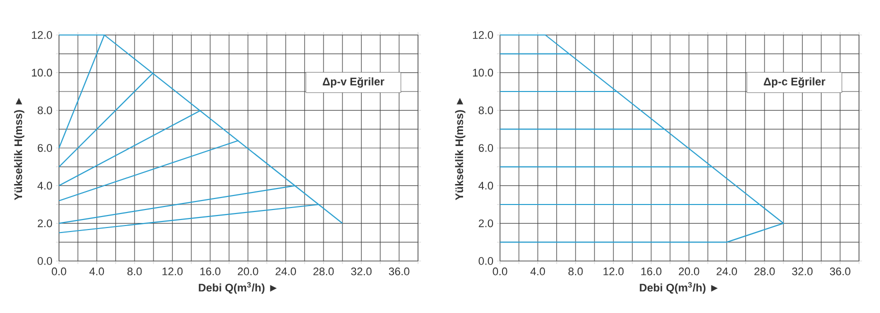  What do you see at coordinates (353, 82) in the screenshot?
I see `annotation: Δp-v Eğriler` at bounding box center [353, 82].